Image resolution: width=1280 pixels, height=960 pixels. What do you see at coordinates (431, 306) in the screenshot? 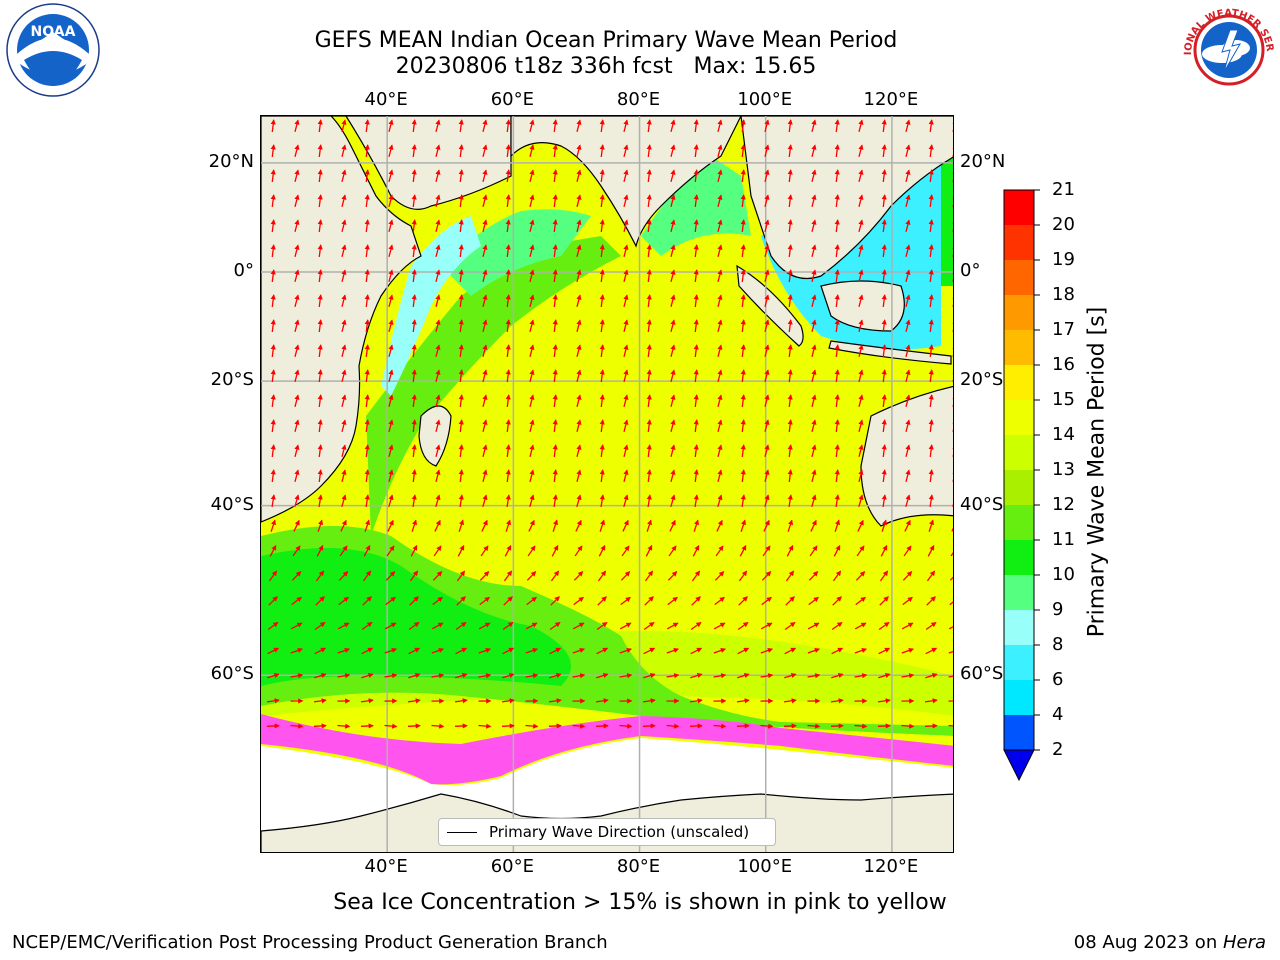
I see `period-band-somali-coast` at bounding box center [431, 306].